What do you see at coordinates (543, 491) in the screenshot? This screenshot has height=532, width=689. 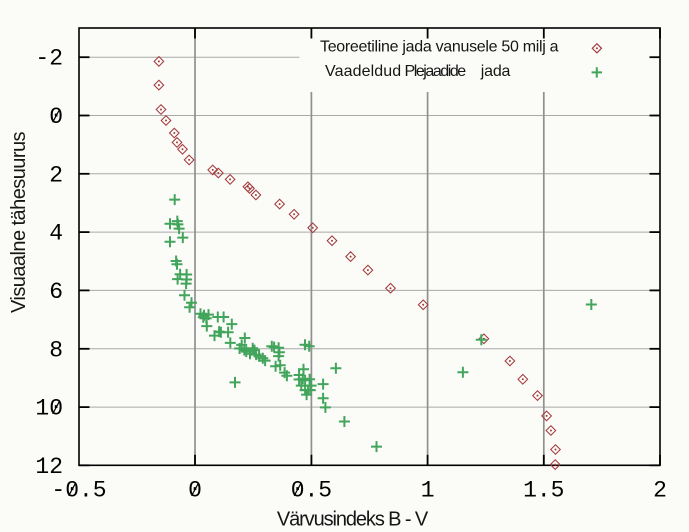 I see `svg-text: 1.5` at bounding box center [543, 491].